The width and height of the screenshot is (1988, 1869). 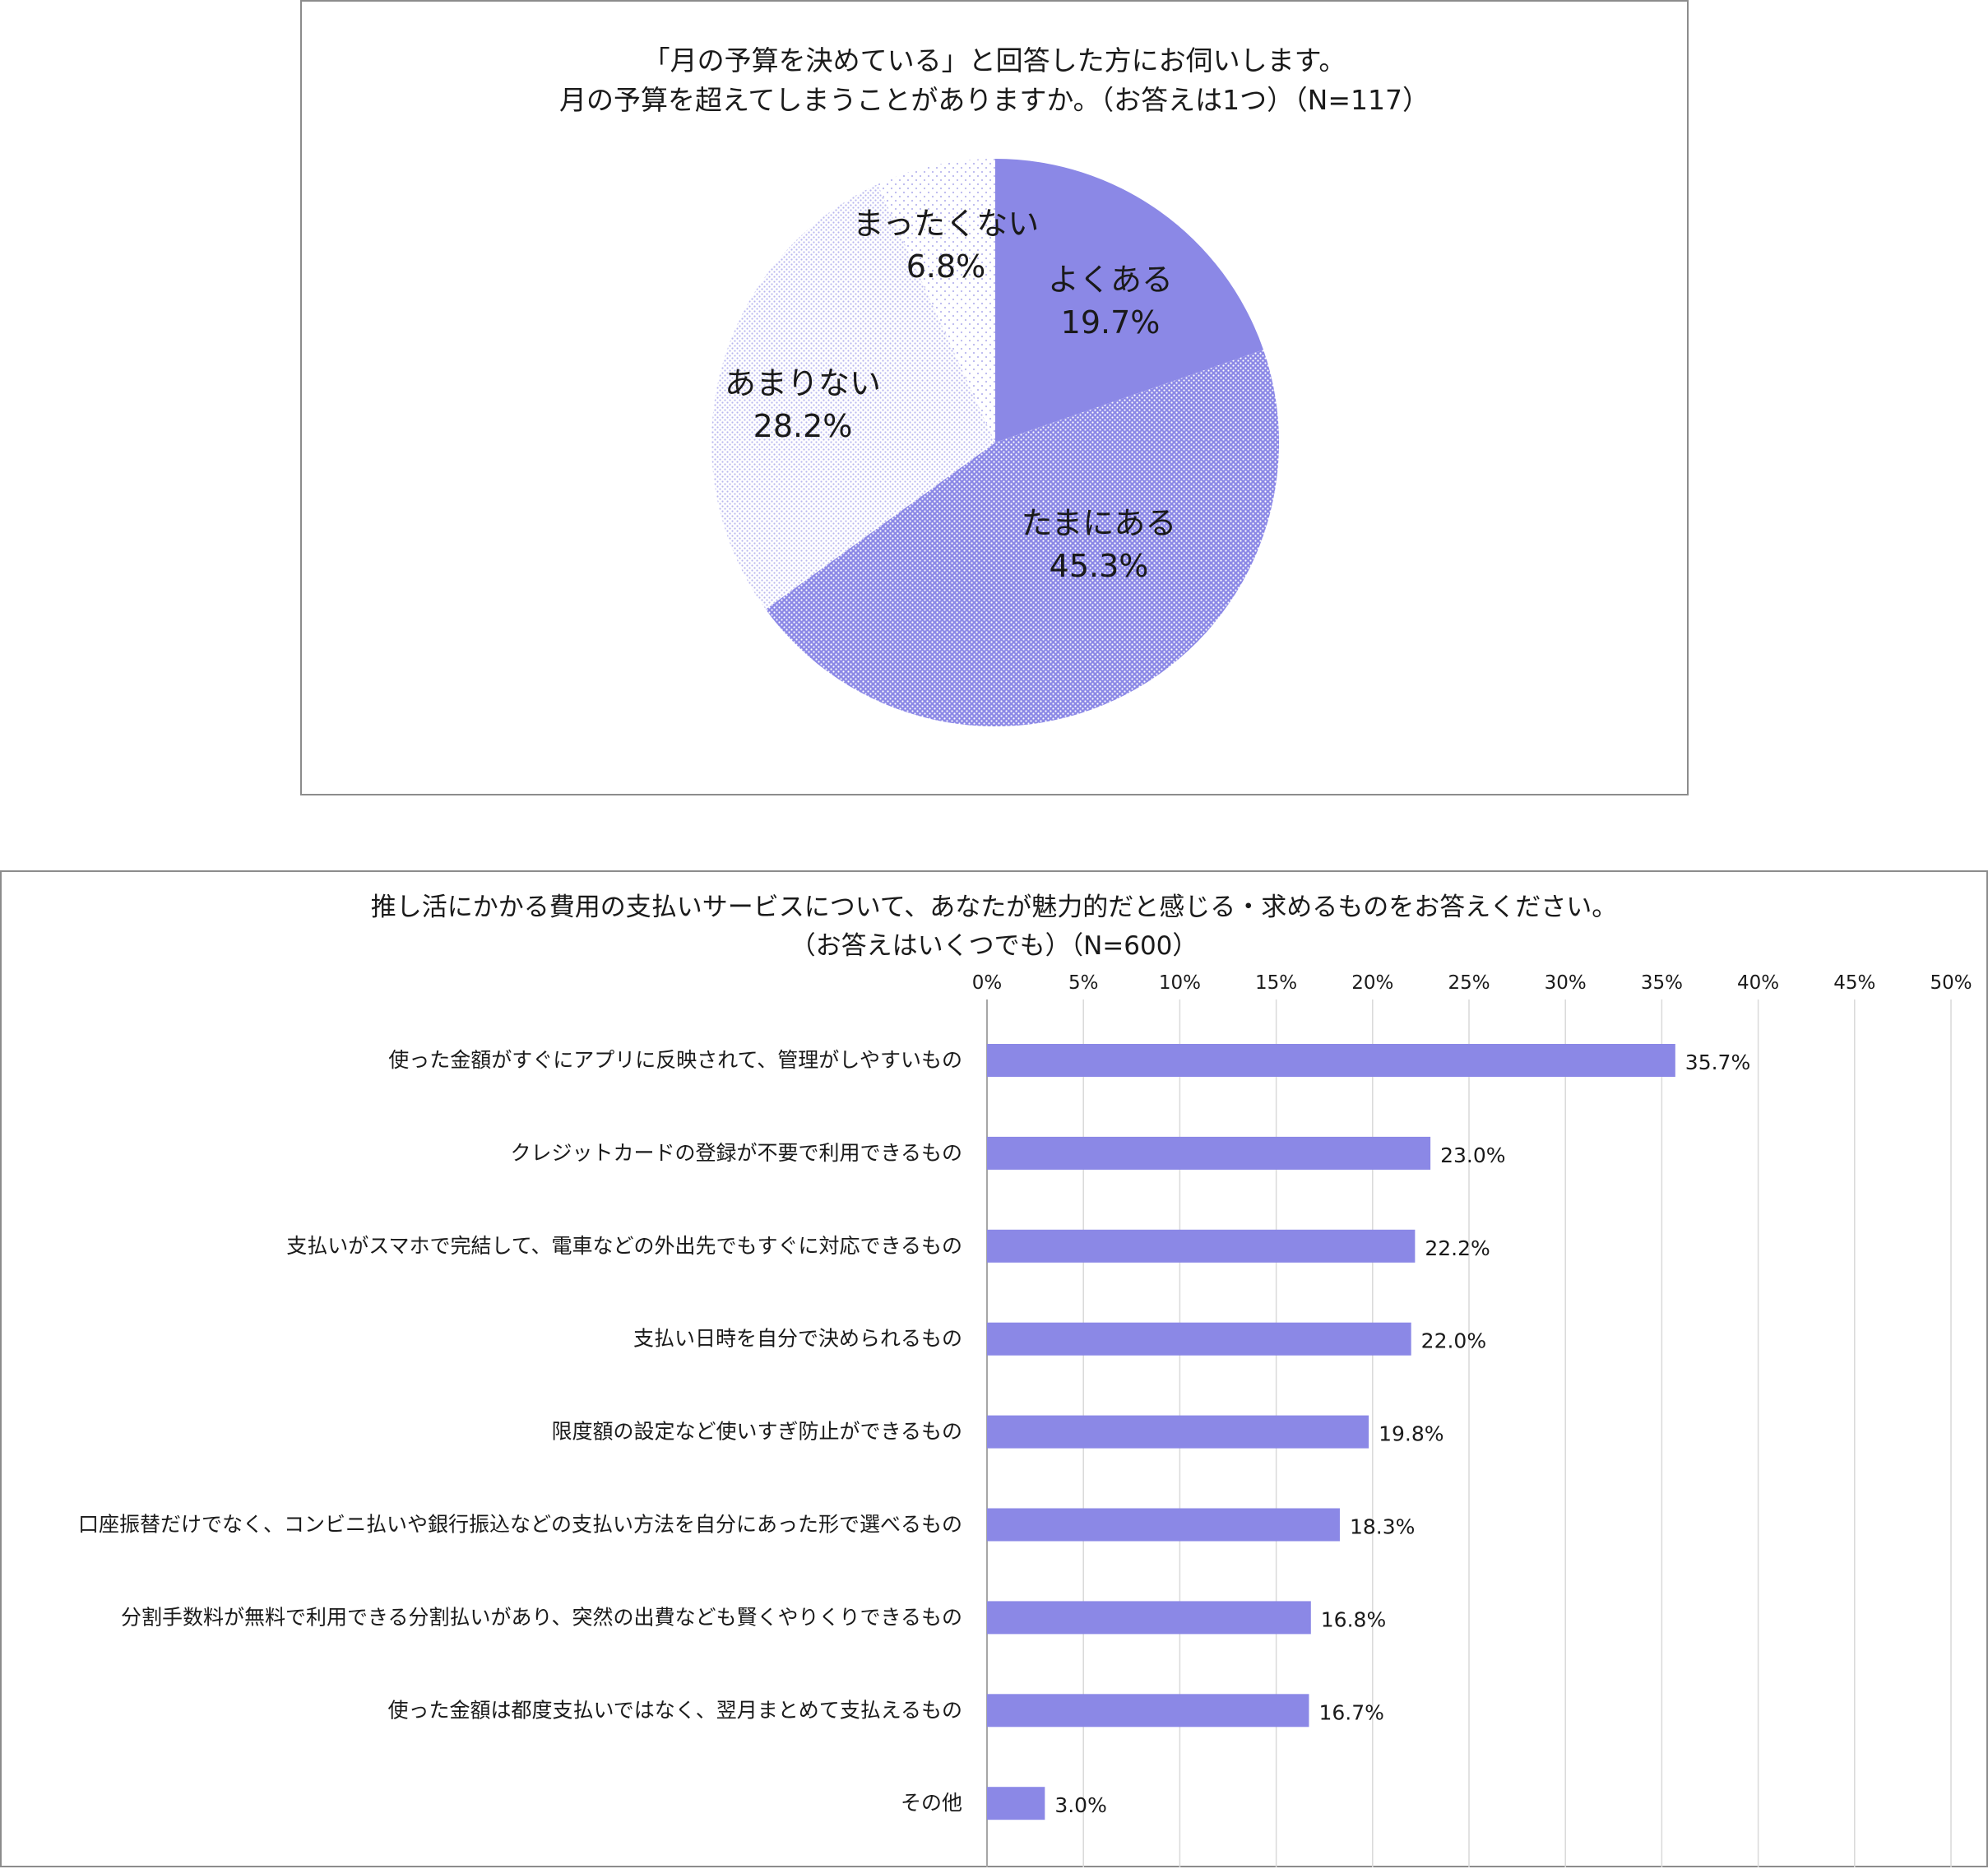 I want to click on pie-value-amarinai: 28.2%, so click(x=803, y=426).